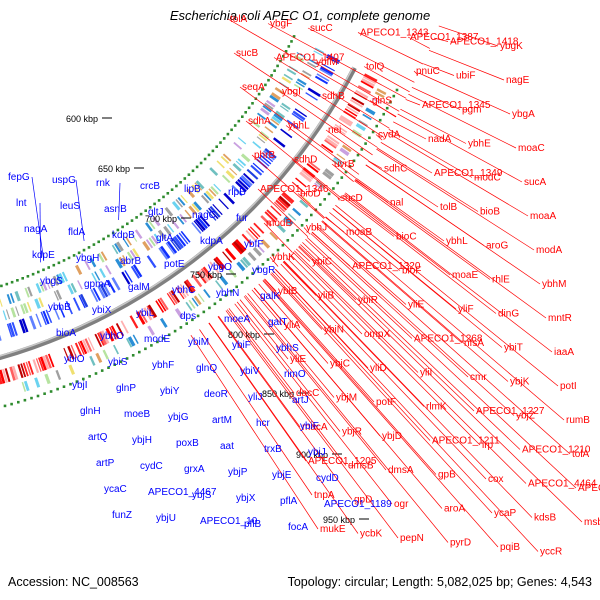 The height and width of the screenshot is (600, 600). I want to click on right-gene-label: APECO1_1205, so click(342, 461).